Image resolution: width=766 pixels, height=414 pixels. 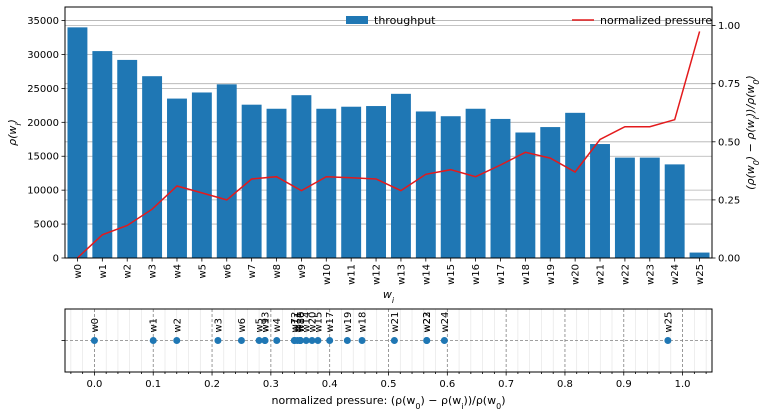 I want to click on point-label-w1: w1, so click(x=154, y=325).